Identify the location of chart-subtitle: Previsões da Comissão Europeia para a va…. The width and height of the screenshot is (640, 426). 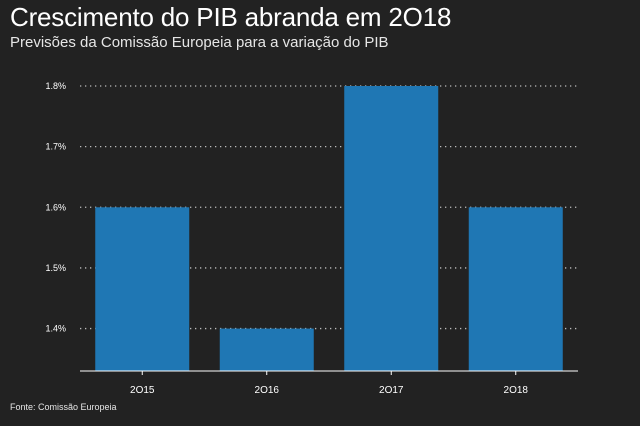
(199, 42).